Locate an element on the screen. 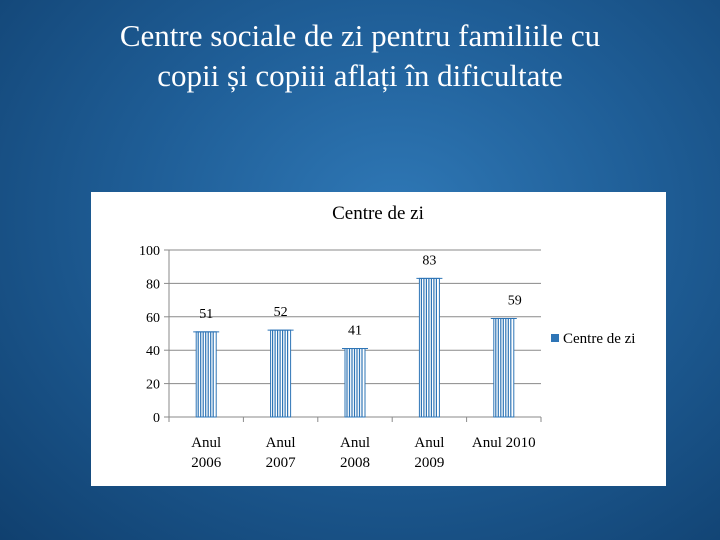 The image size is (720, 540). y-tick-label: 80 is located at coordinates (153, 284).